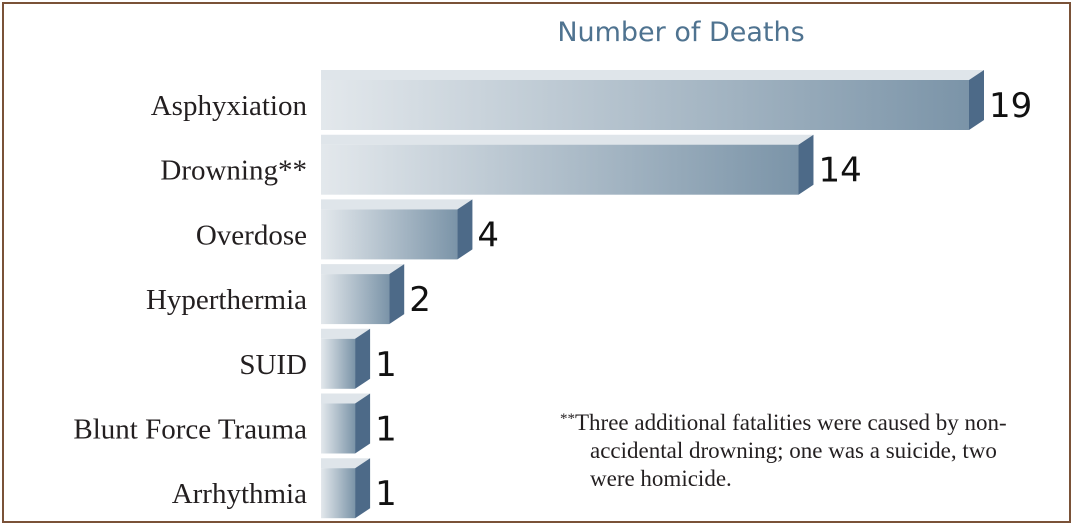  What do you see at coordinates (251, 235) in the screenshot?
I see `category-label: Overdose` at bounding box center [251, 235].